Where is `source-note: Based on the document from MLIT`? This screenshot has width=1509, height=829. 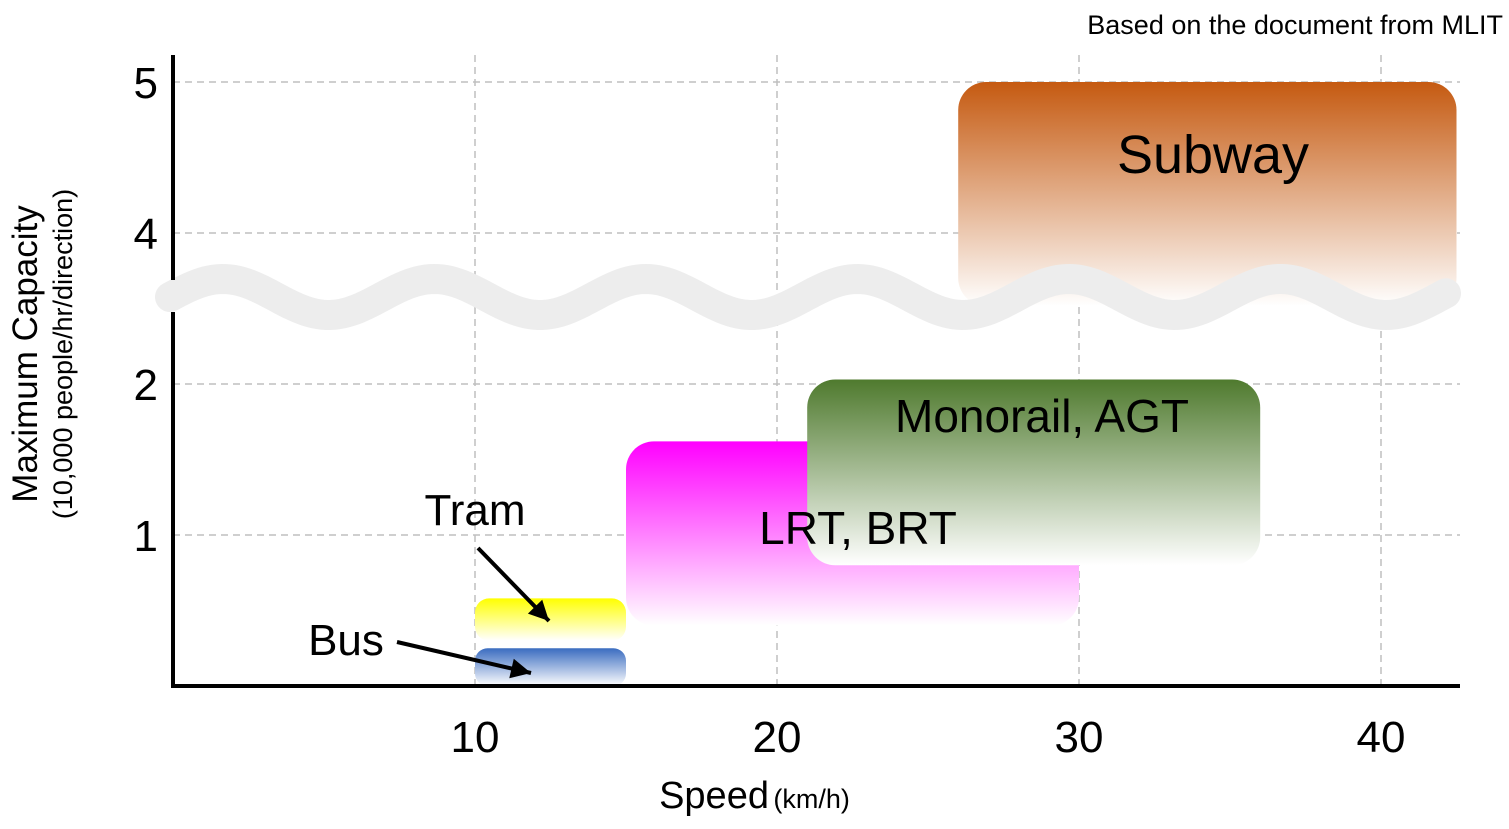
source-note: Based on the document from MLIT is located at coordinates (1295, 25).